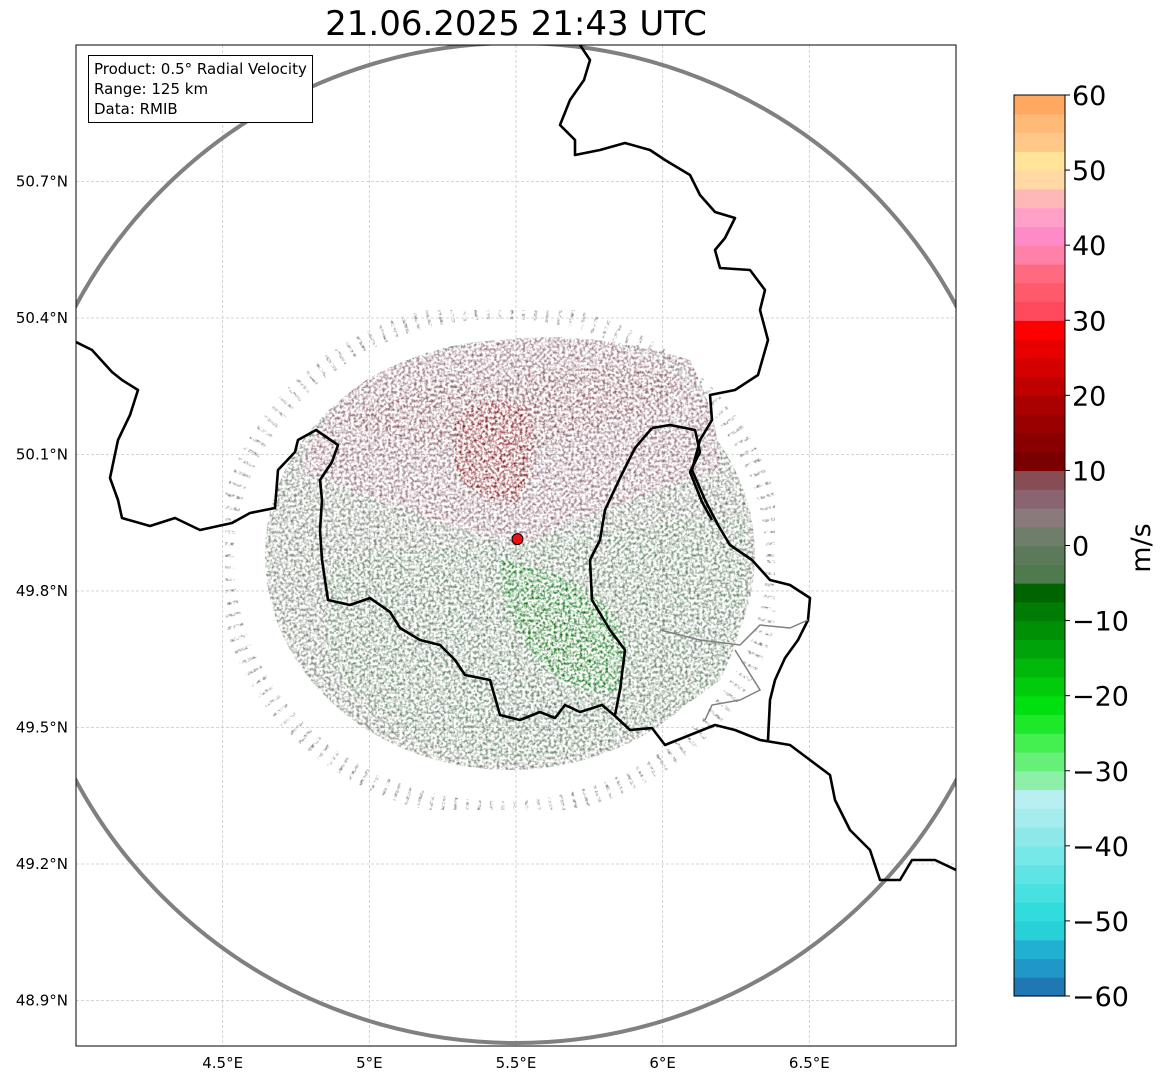 The height and width of the screenshot is (1081, 1171). Describe the element at coordinates (200, 69) in the screenshot. I see `info-product: Product: 0.5° Radial Velocity` at that location.